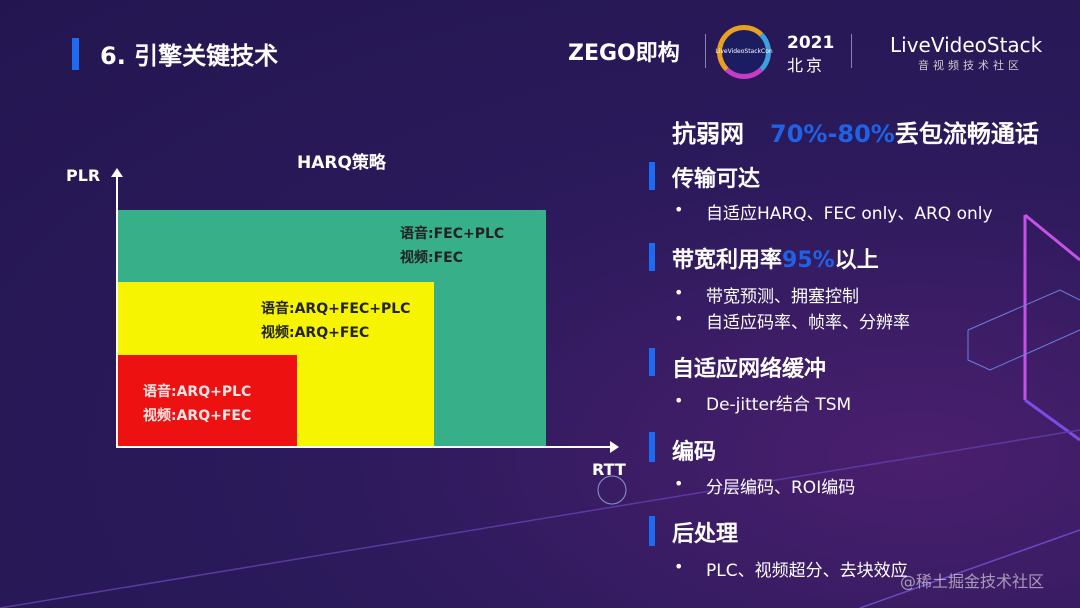 This screenshot has width=1080, height=608. What do you see at coordinates (849, 214) in the screenshot?
I see `section-item: 自适应HARQ、FEC only、ARQ only` at bounding box center [849, 214].